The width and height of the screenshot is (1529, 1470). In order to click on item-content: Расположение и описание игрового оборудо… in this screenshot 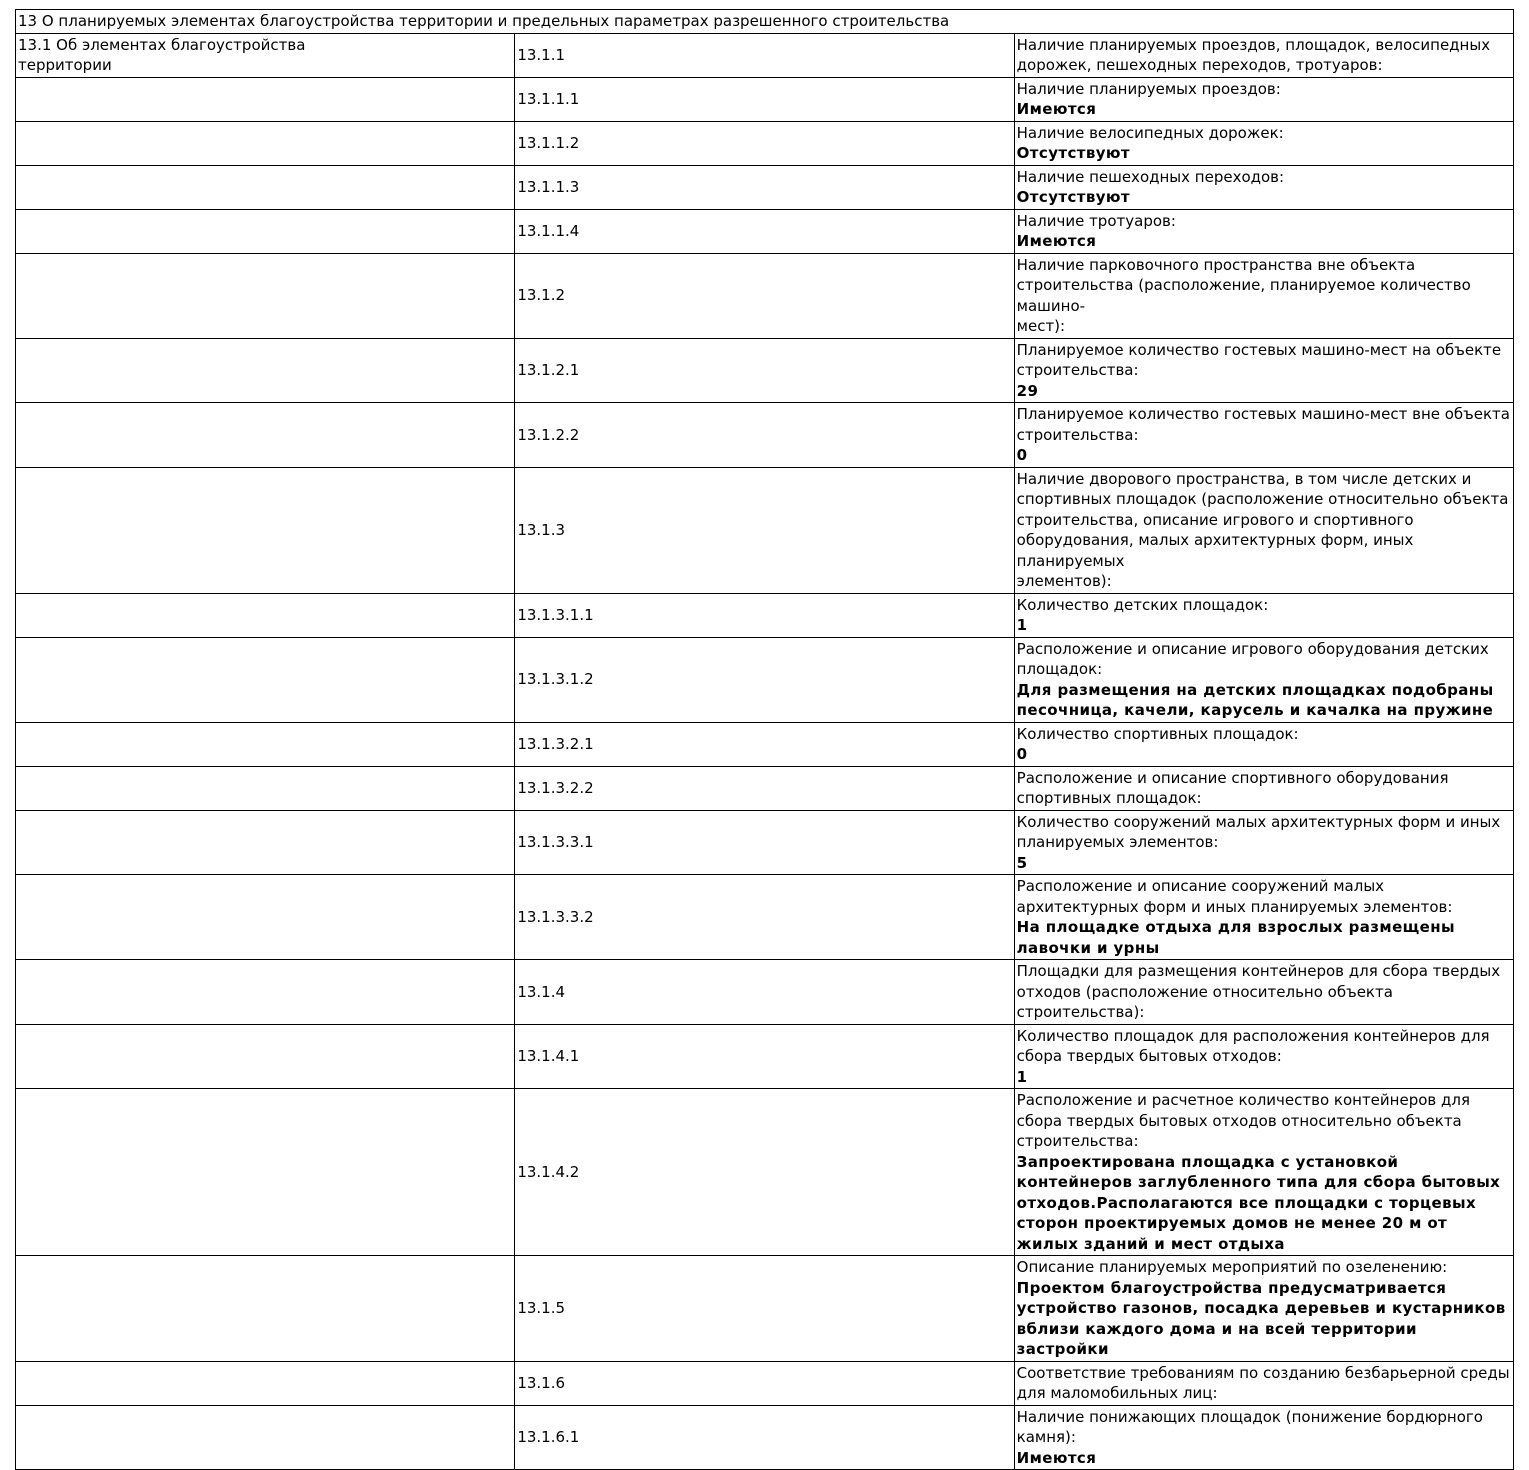, I will do `click(1264, 679)`.